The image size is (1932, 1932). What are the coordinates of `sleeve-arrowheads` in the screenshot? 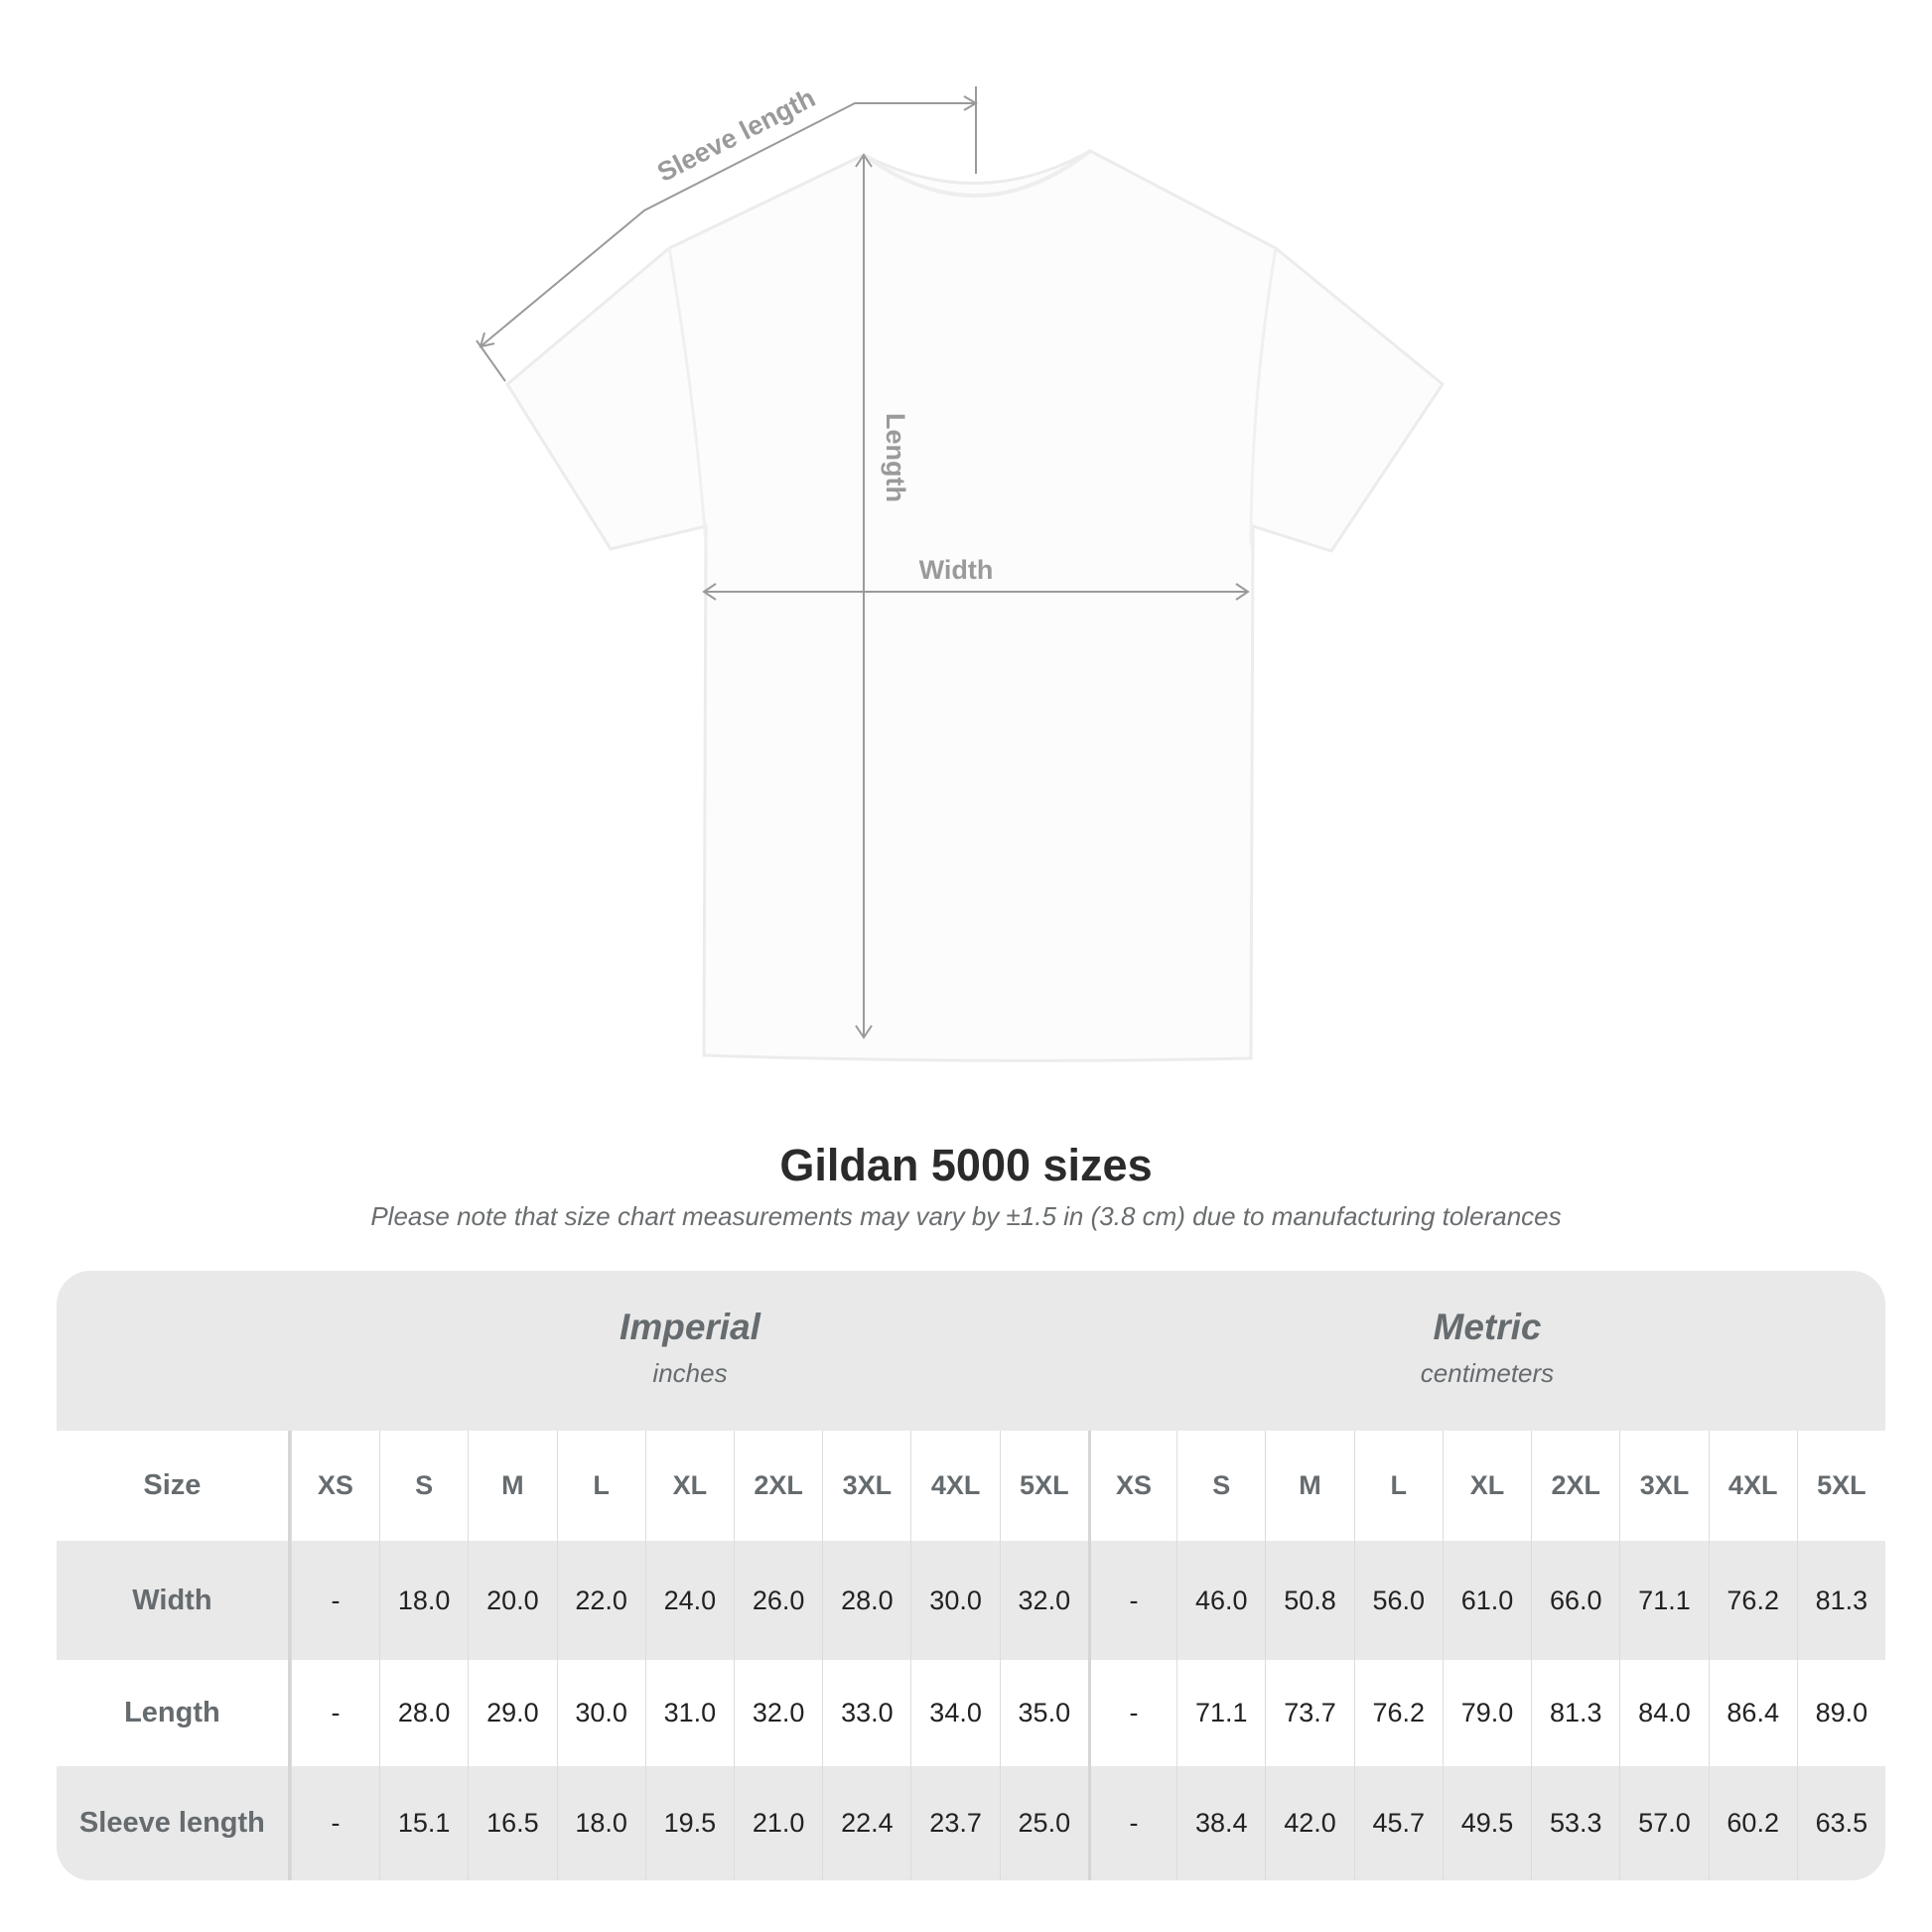 It's located at (728, 222).